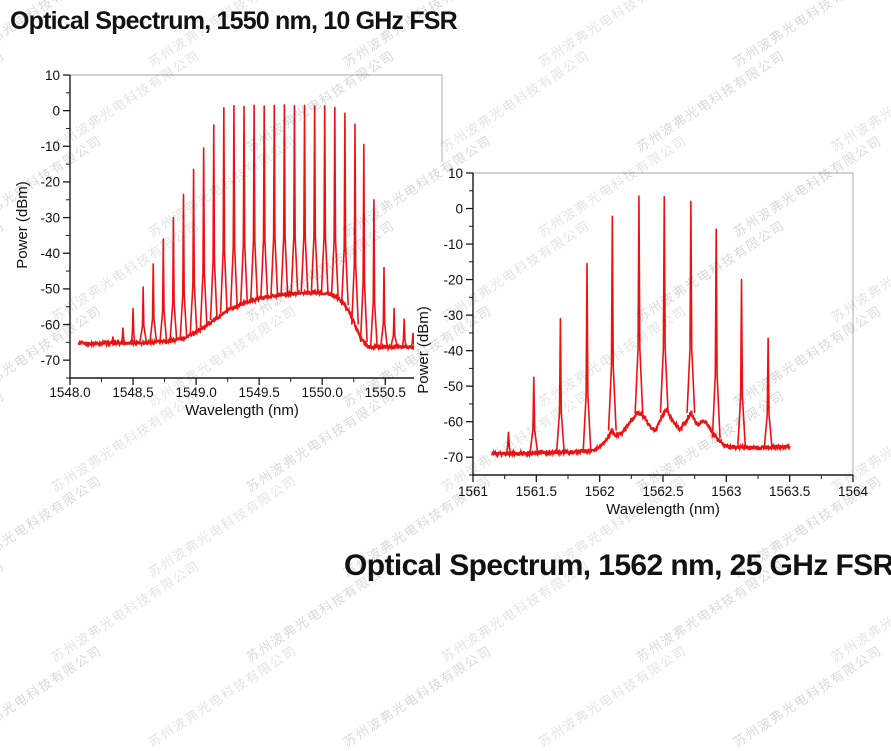 The width and height of the screenshot is (891, 751). Describe the element at coordinates (69, 392) in the screenshot. I see `x-tick-label: 1548.0` at that location.